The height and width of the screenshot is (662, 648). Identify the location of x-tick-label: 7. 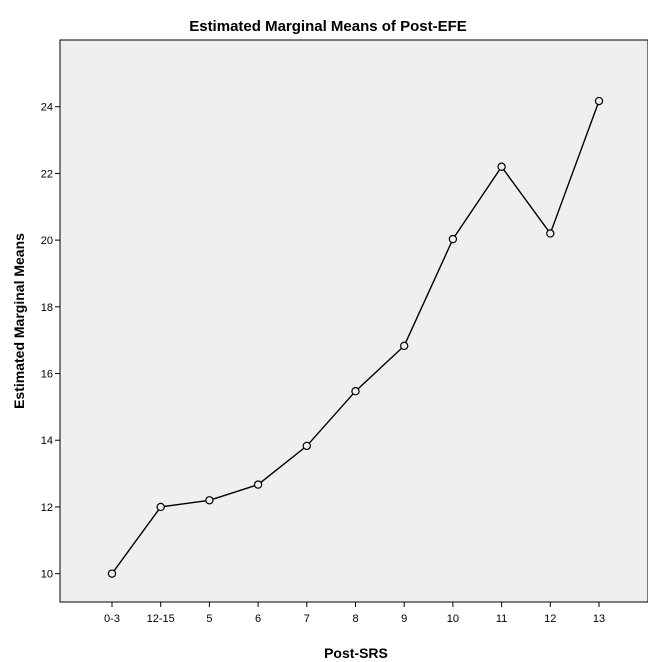
(307, 619).